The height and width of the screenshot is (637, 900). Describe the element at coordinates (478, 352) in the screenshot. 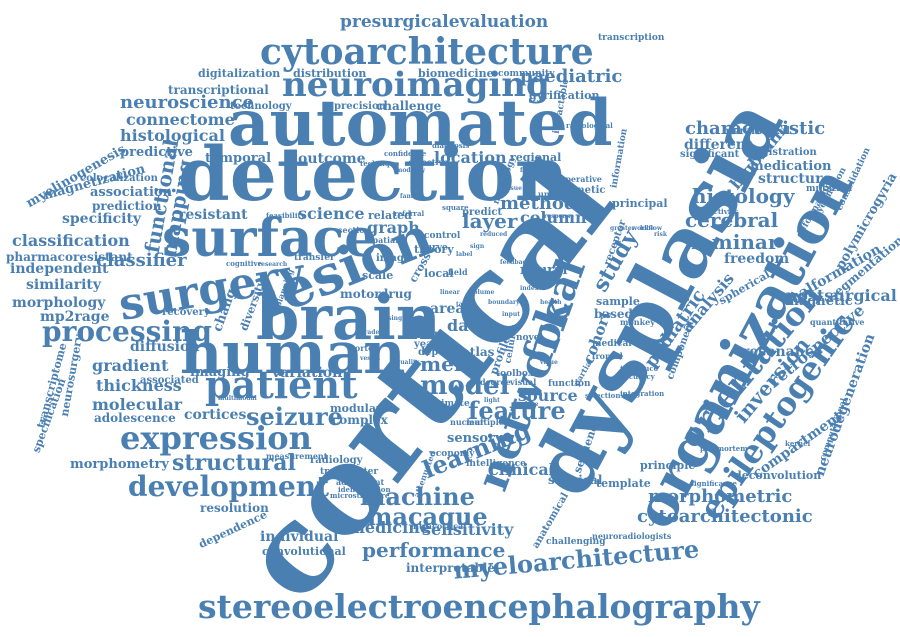

I see `word-atlas: atlas` at that location.